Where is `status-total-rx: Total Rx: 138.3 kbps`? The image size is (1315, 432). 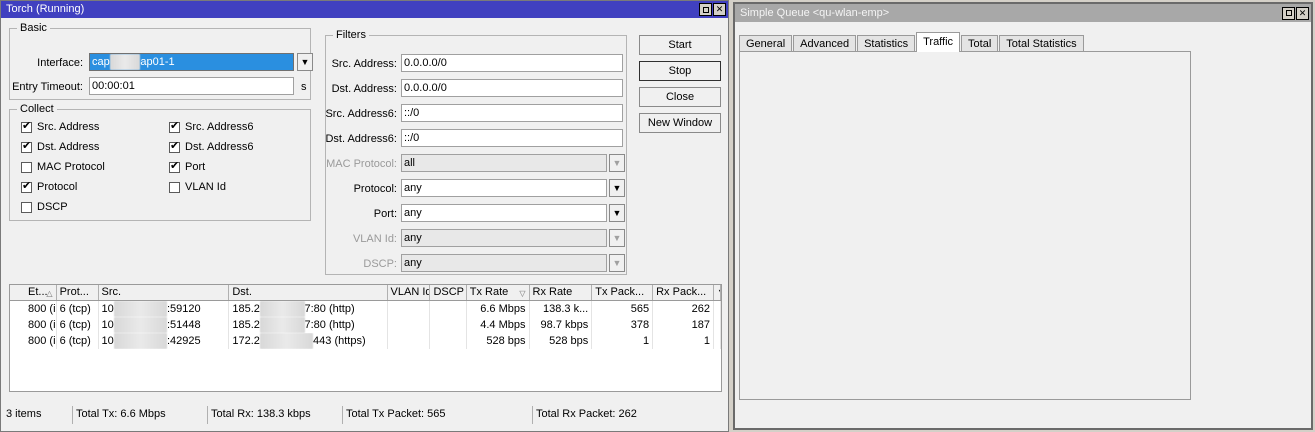 status-total-rx: Total Rx: 138.3 kbps is located at coordinates (275, 415).